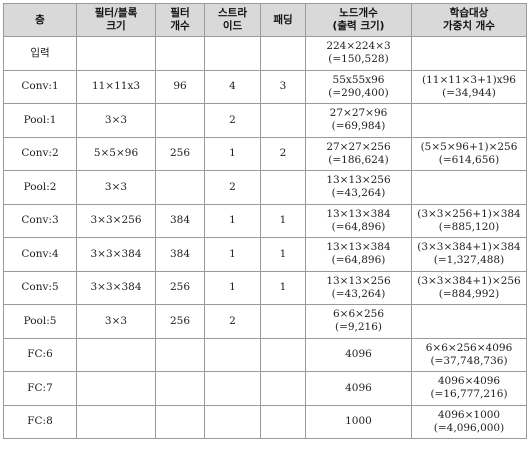 The height and width of the screenshot is (467, 529). Describe the element at coordinates (358, 53) in the screenshot. I see `cell-node-count: 224×224×3 (=150,528)` at that location.